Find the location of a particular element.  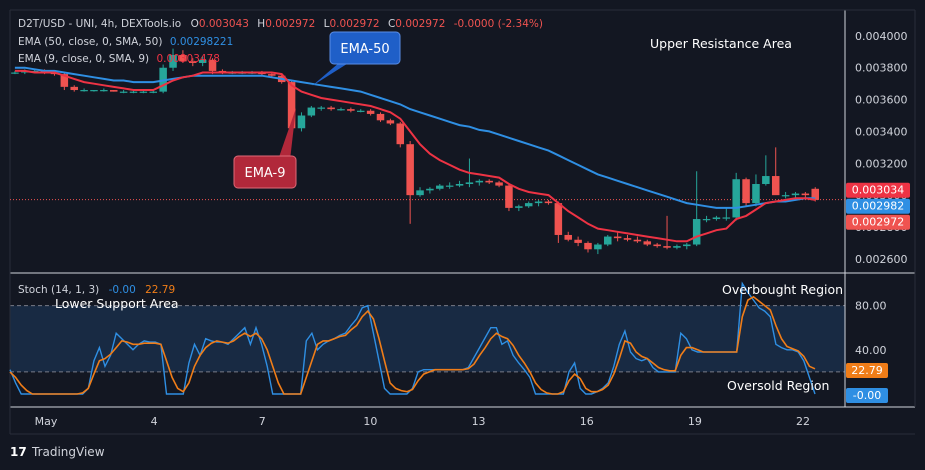

ema9-price-badge-text: 0.003034 is located at coordinates (878, 190).